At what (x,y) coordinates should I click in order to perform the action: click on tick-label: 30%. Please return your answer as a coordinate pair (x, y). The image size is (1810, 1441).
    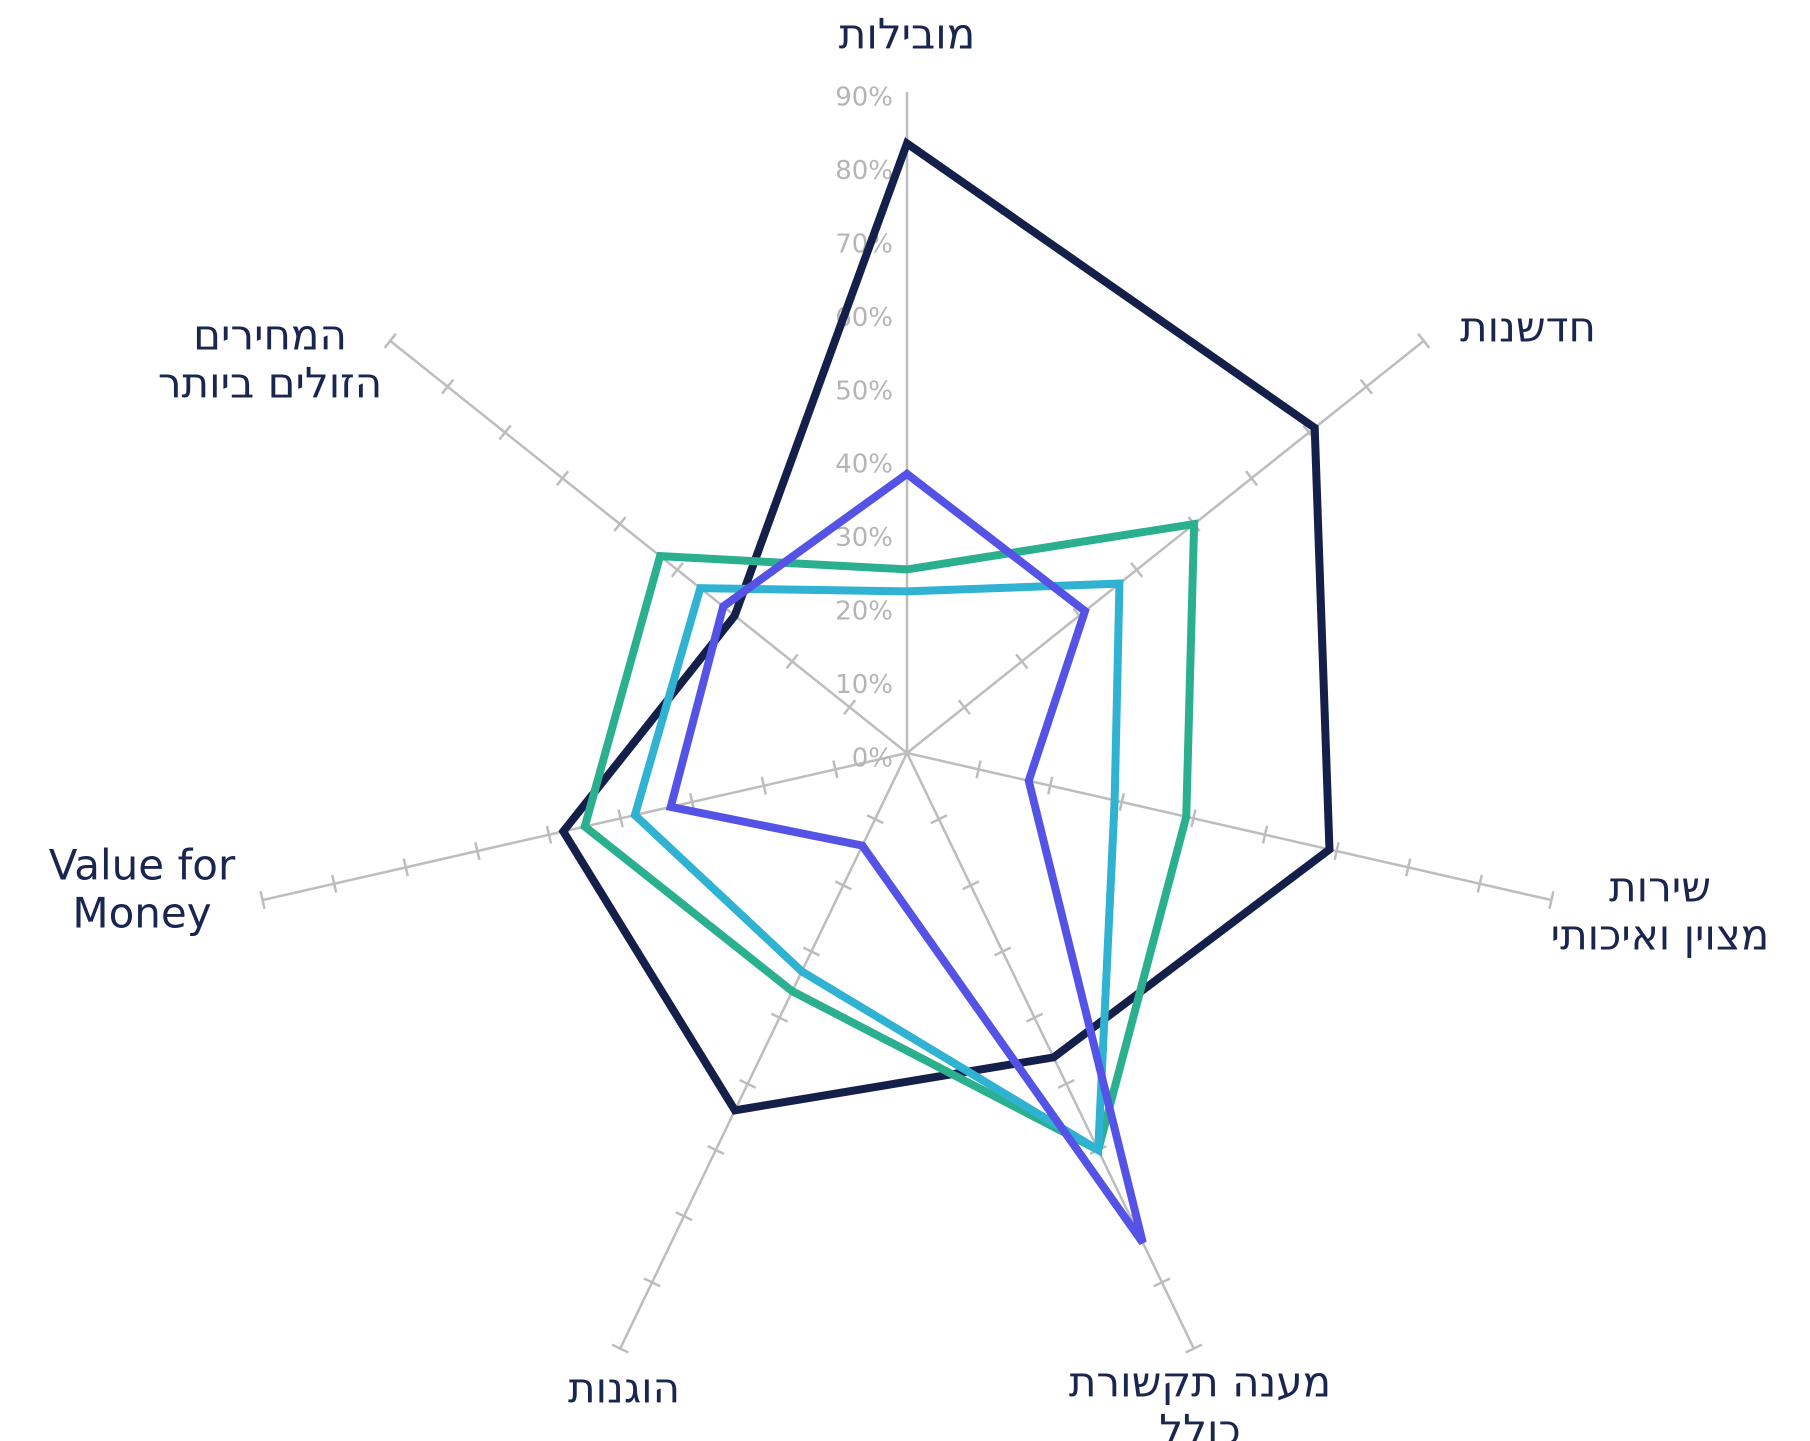
    Looking at the image, I should click on (864, 538).